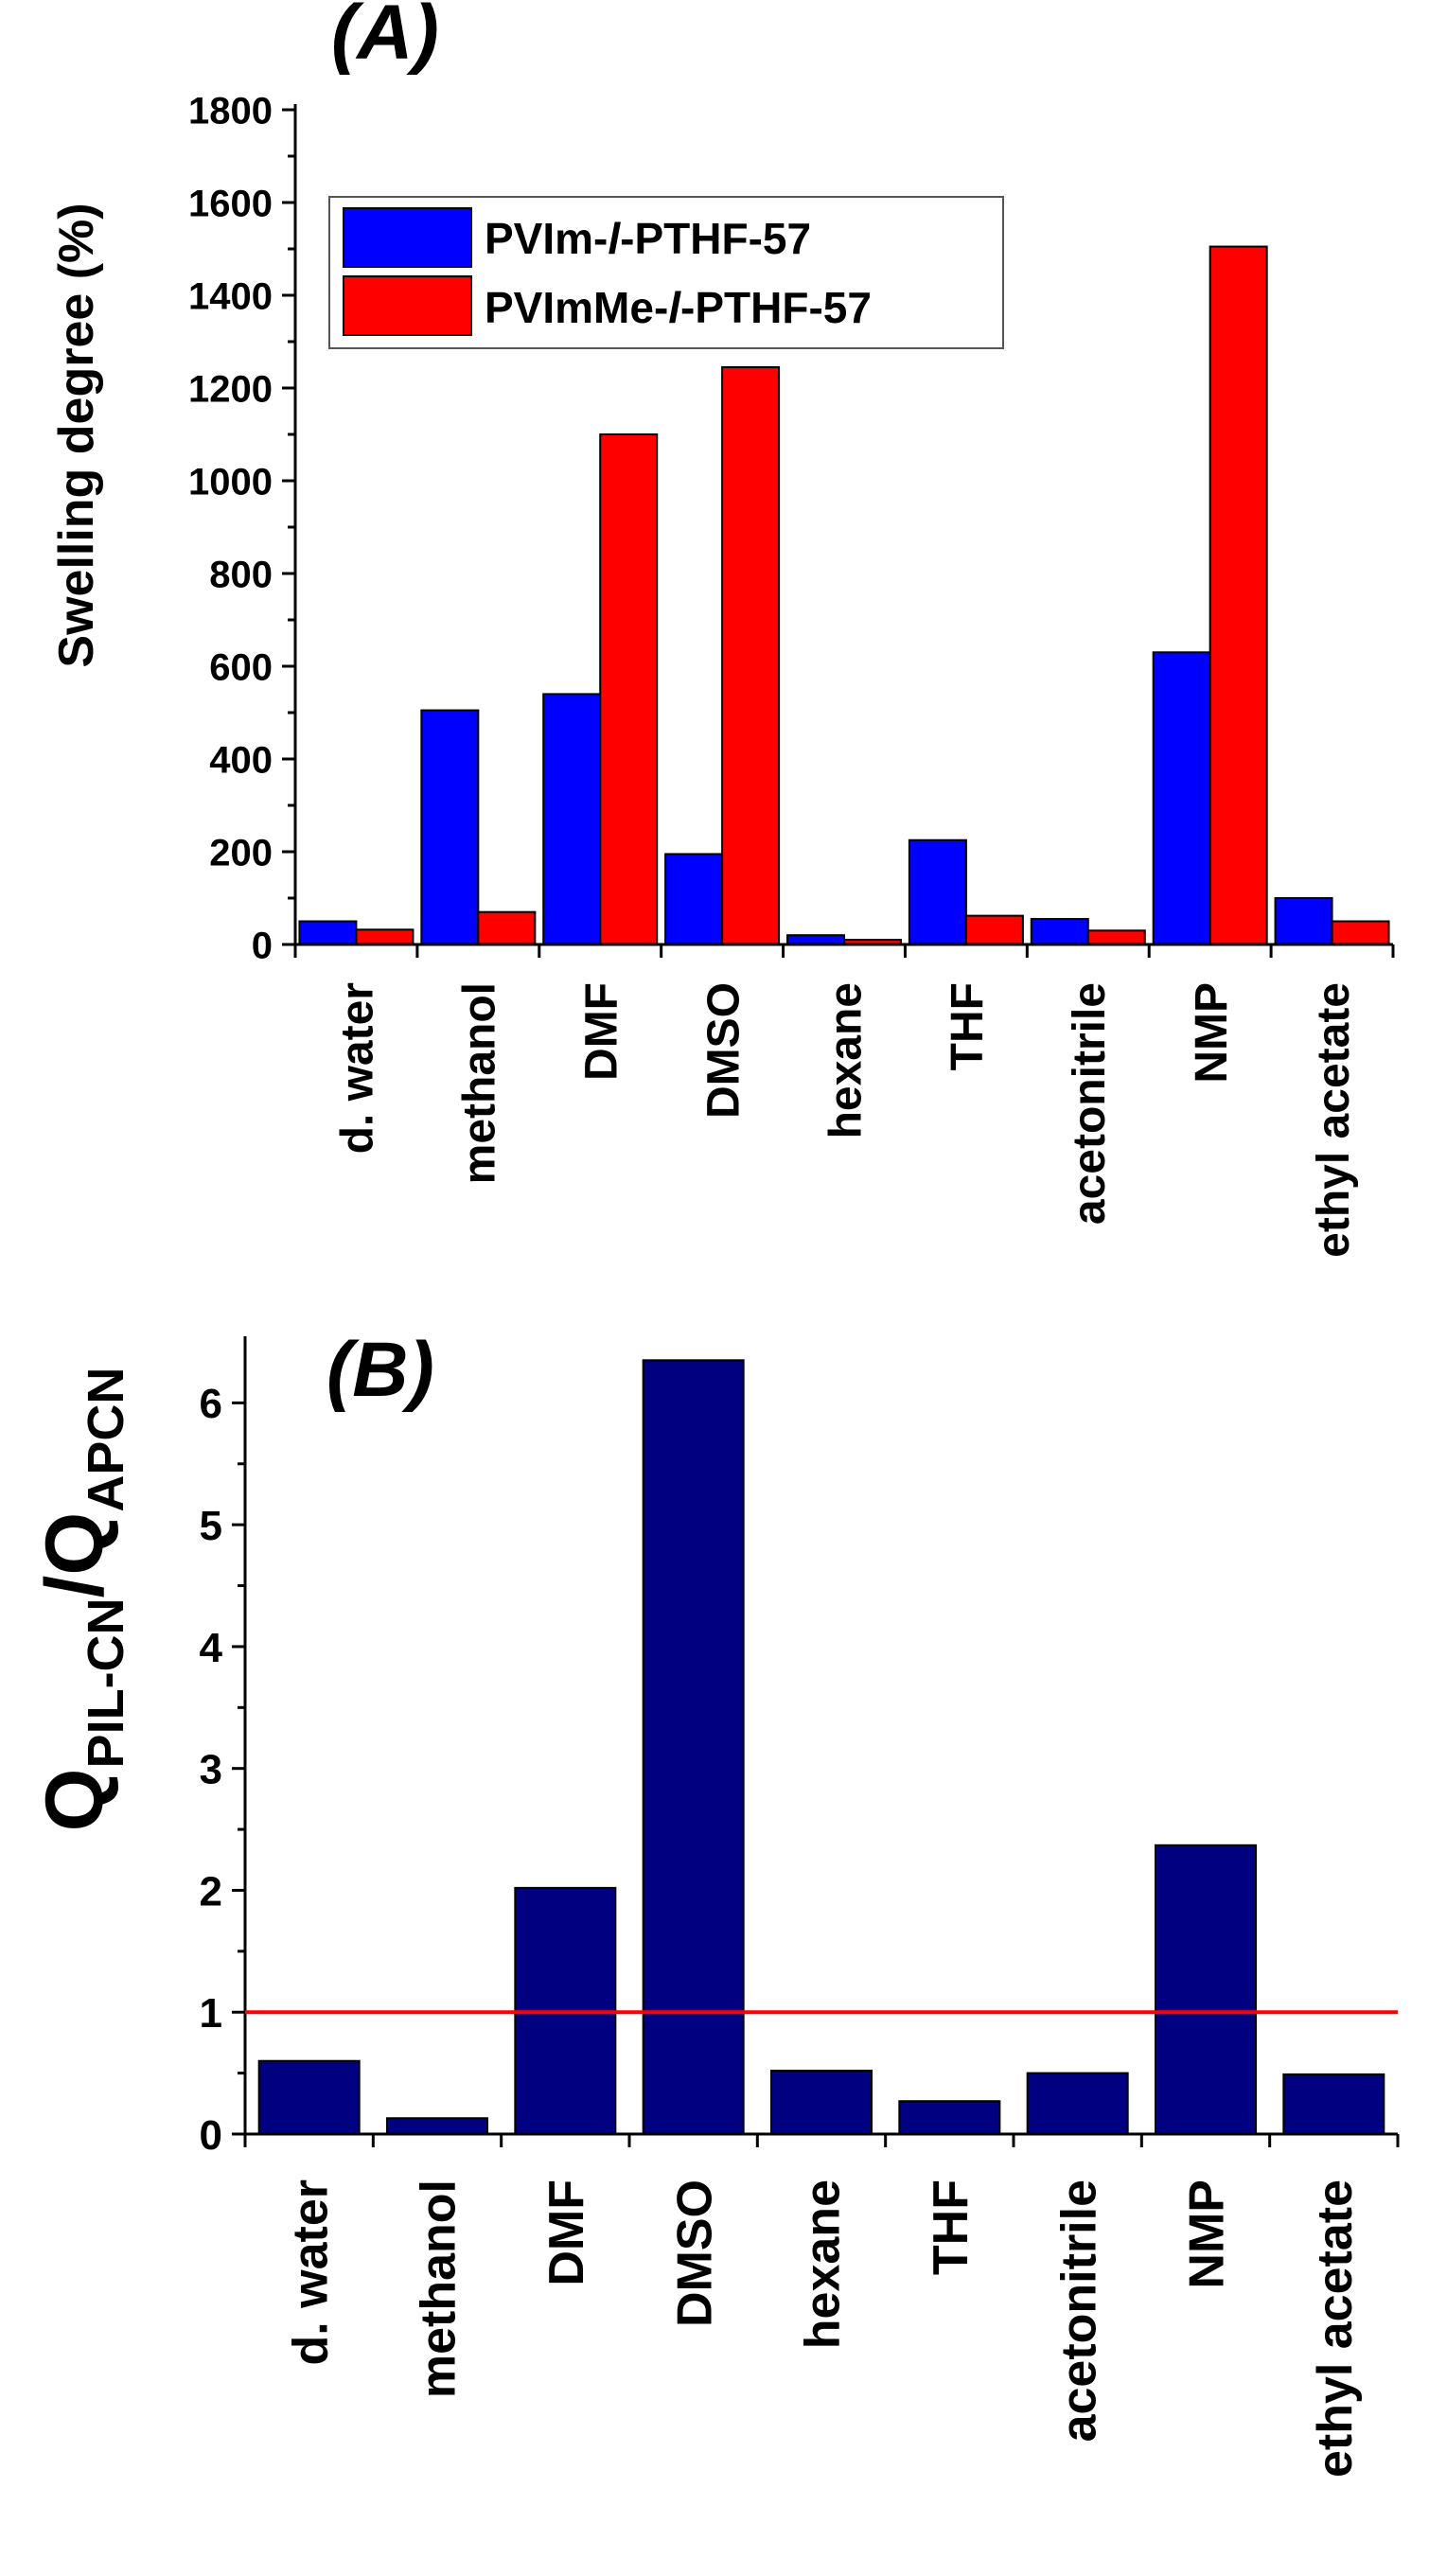 The width and height of the screenshot is (1429, 2576). What do you see at coordinates (1116, 937) in the screenshot?
I see `panel-a-bar-pvimme-l-pthf-57-acetonitrile` at bounding box center [1116, 937].